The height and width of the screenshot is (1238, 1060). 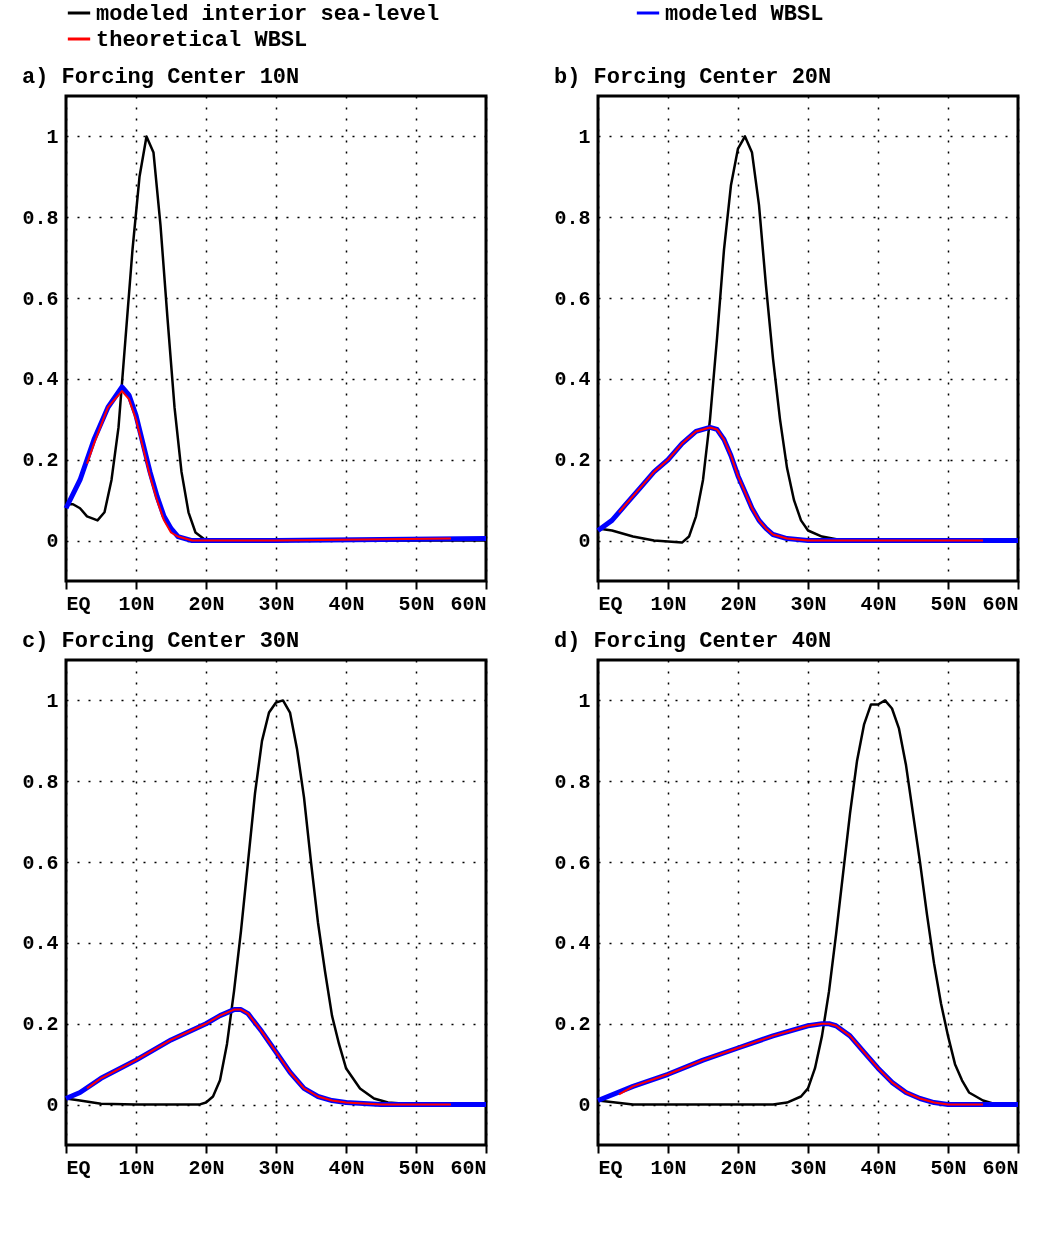 What do you see at coordinates (692, 77) in the screenshot?
I see `chart-title: b) Forcing Center 20N` at bounding box center [692, 77].